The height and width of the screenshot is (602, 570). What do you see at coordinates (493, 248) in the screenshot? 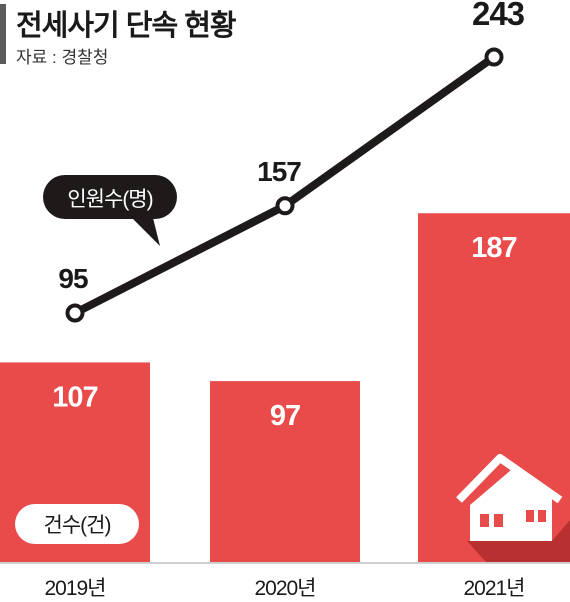
I see `bar-value-label: 187` at bounding box center [493, 248].